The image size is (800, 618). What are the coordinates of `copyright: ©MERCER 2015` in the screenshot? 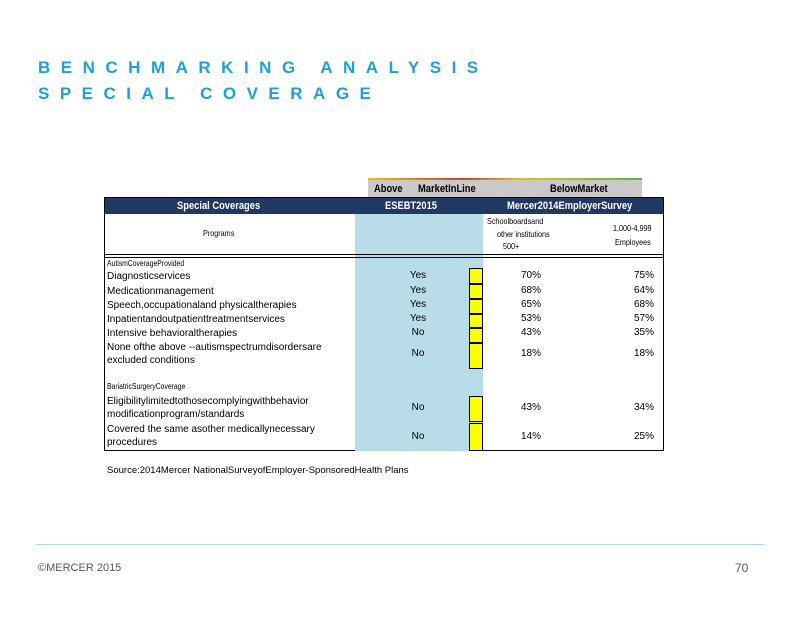 It's located at (80, 568).